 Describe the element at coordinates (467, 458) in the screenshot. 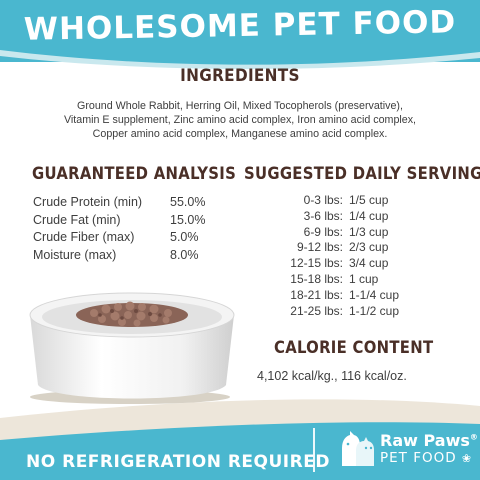

I see `paw-icon: ❀` at that location.